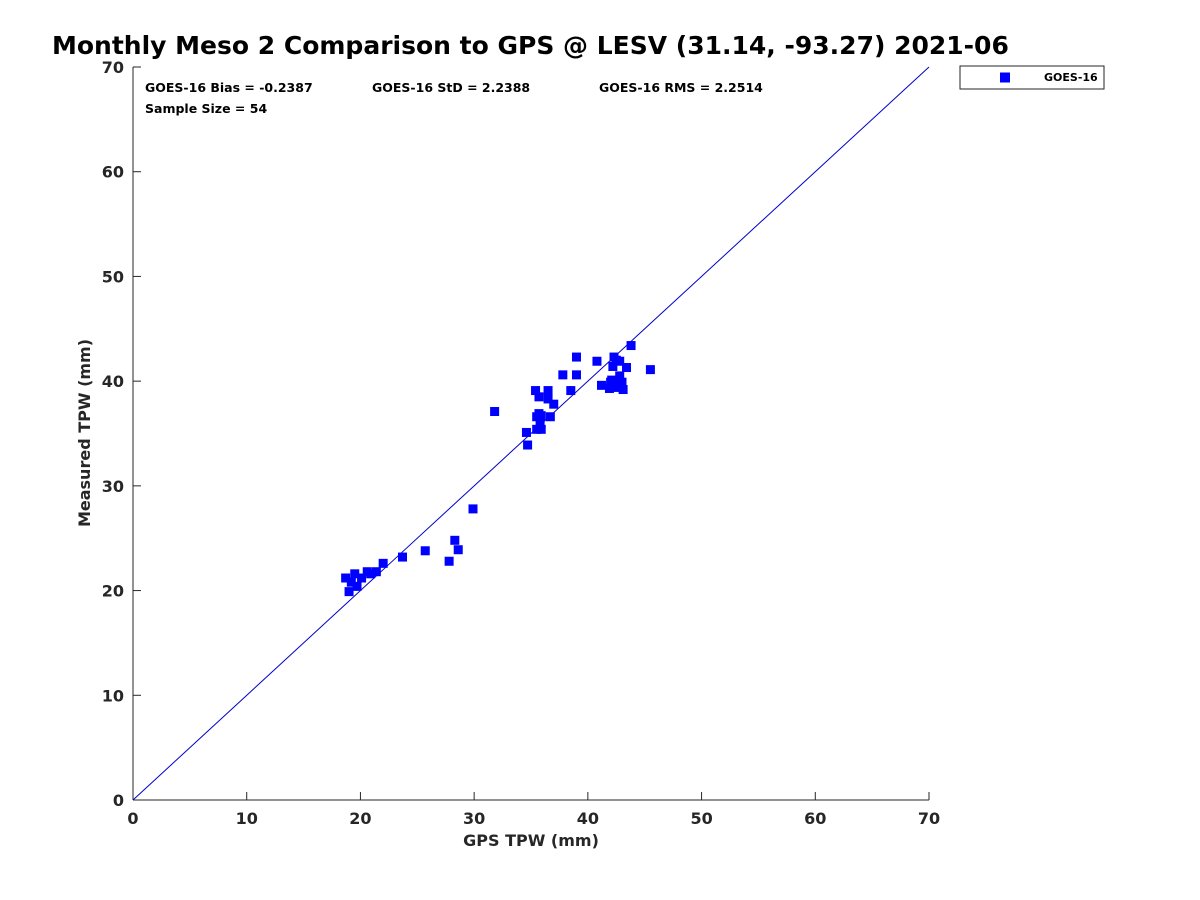  Describe the element at coordinates (498, 469) in the screenshot. I see `data-points` at that location.